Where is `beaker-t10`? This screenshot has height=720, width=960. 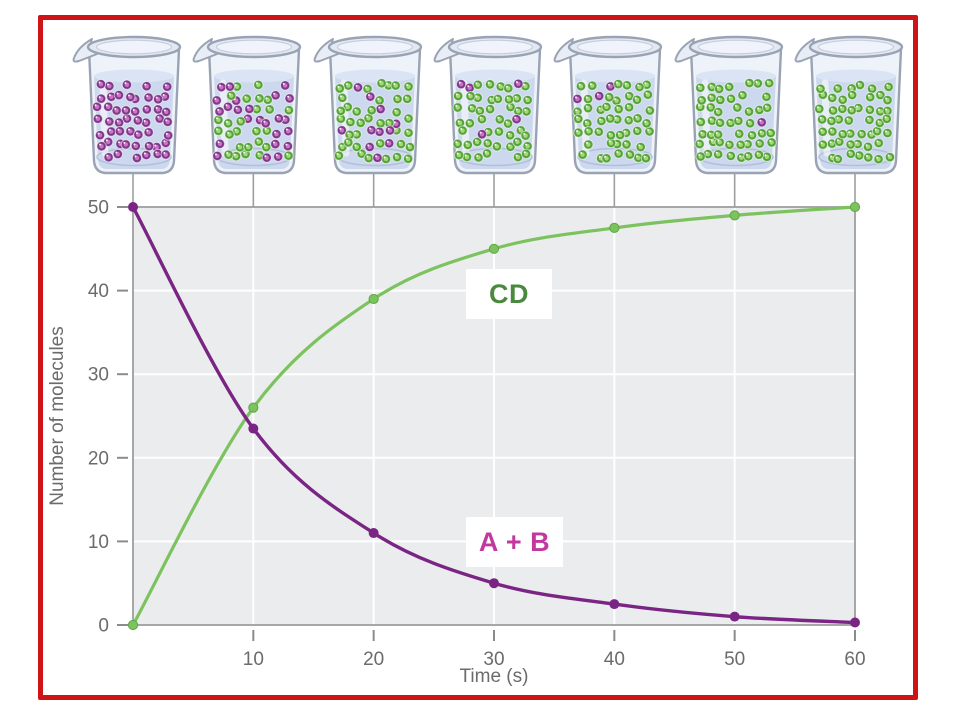 beaker-t10 is located at coordinates (247, 105).